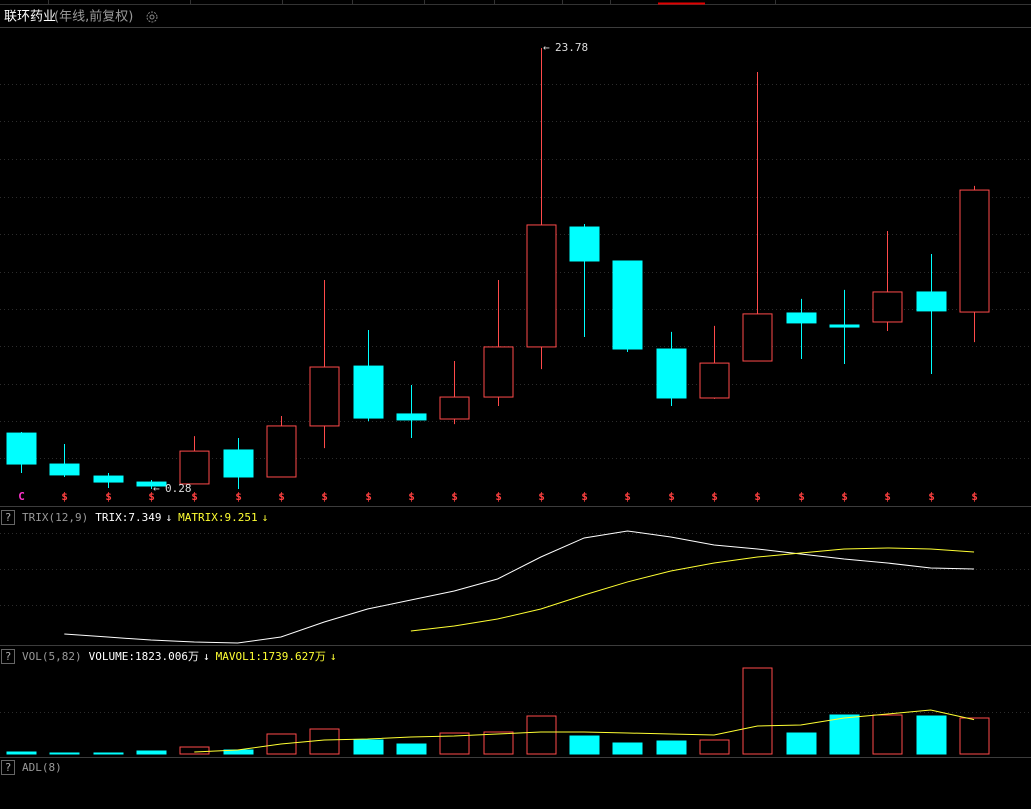  What do you see at coordinates (128, 517) in the screenshot?
I see `readout: TRIX:7.349` at bounding box center [128, 517].